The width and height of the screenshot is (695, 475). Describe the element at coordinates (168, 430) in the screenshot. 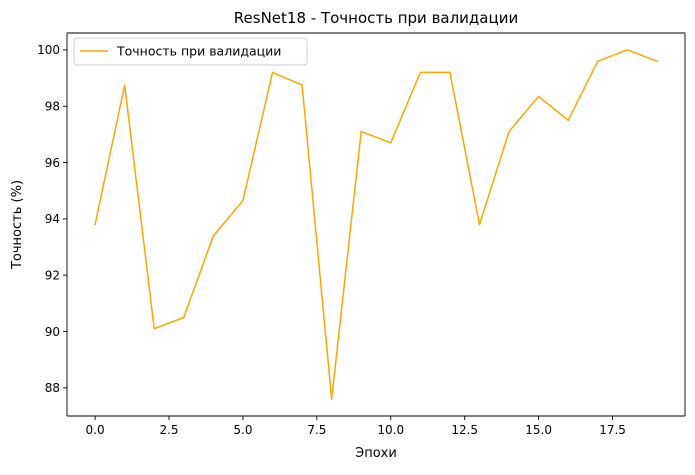

I see `x-tick-label: 2.5` at that location.